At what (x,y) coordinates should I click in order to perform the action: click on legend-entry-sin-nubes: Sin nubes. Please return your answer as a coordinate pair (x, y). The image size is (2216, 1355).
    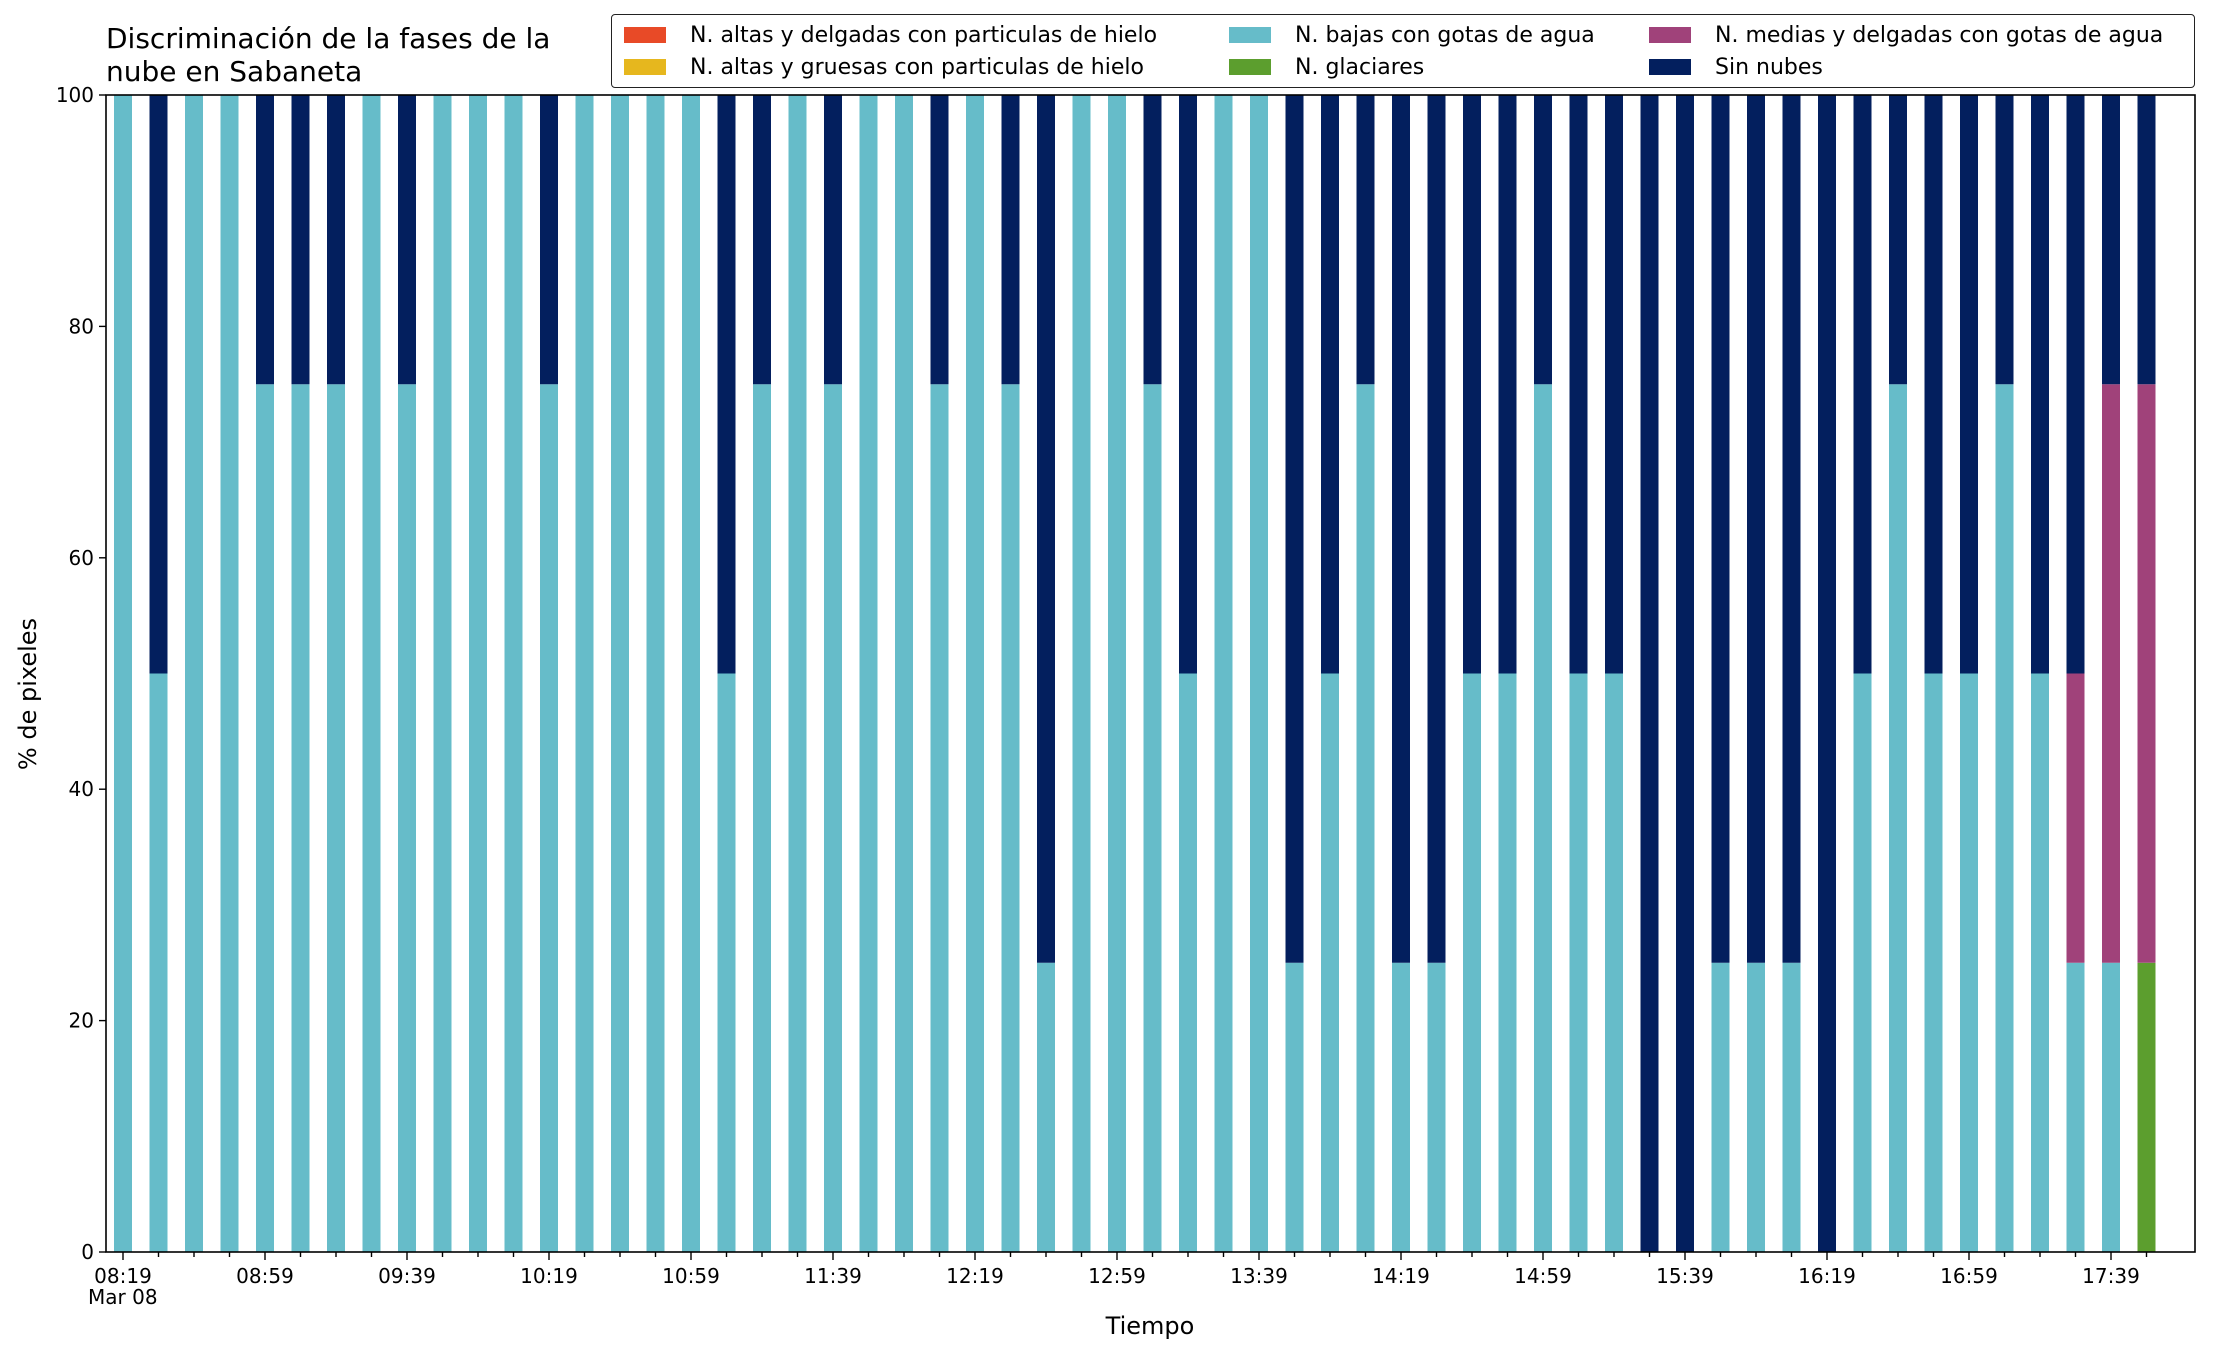
    Looking at the image, I should click on (1736, 67).